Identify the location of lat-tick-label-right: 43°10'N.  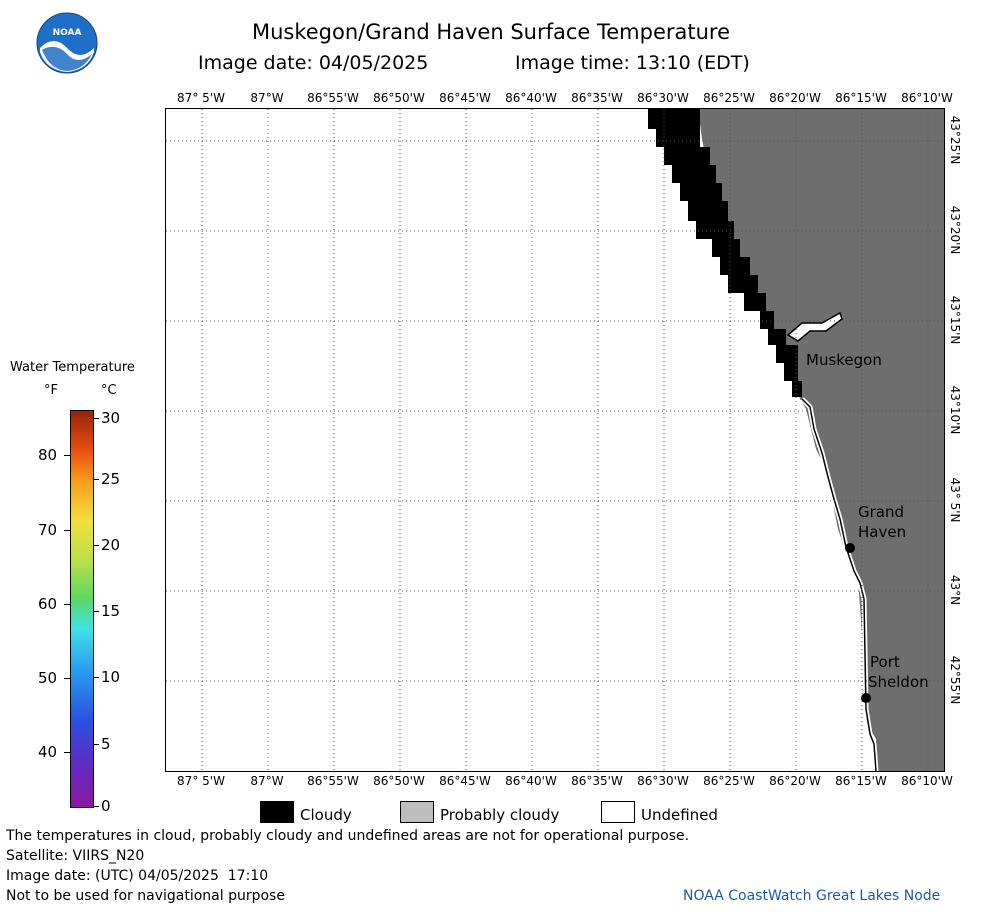
(955, 410).